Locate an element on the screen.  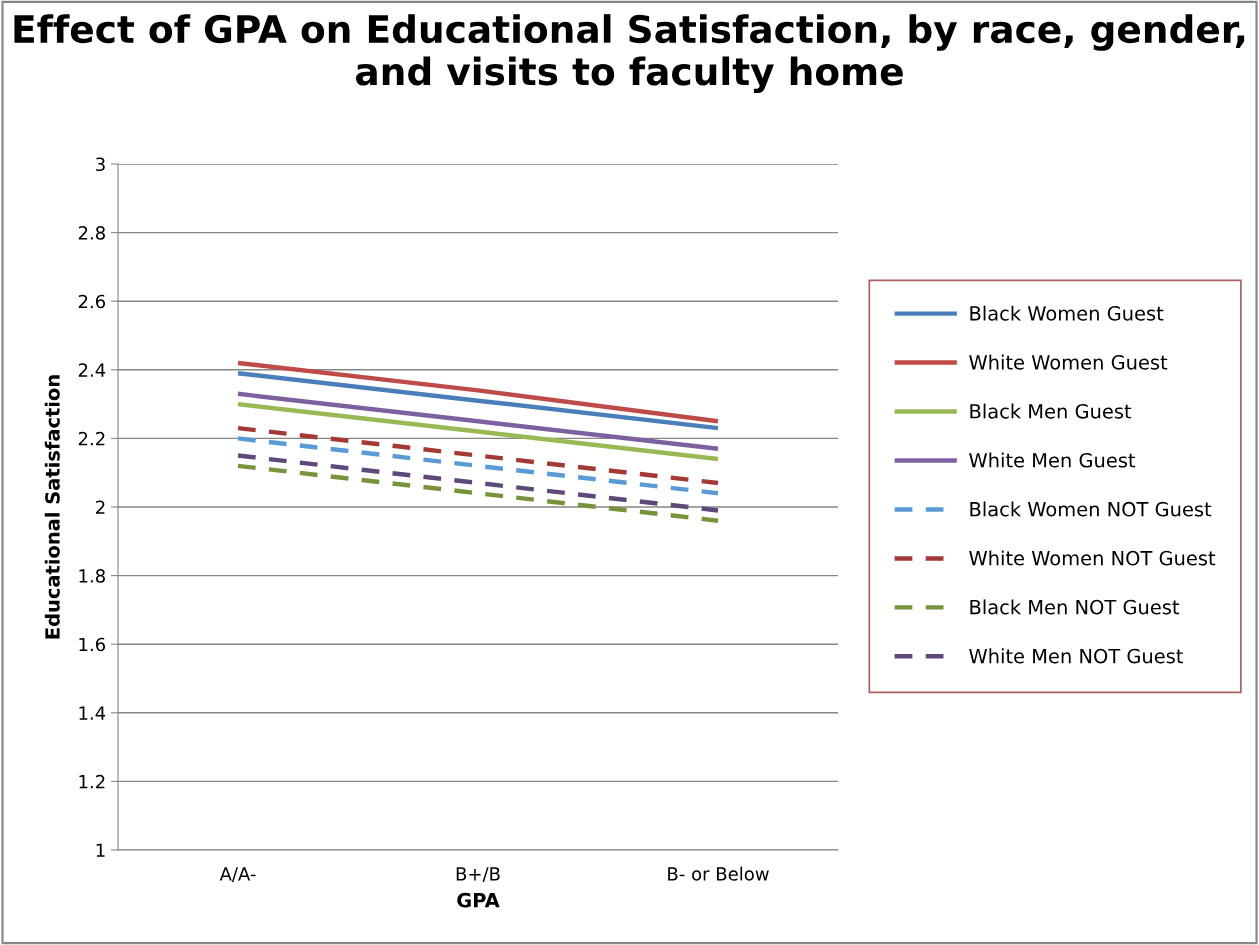
legend-label: Black Men Guest is located at coordinates (1051, 411).